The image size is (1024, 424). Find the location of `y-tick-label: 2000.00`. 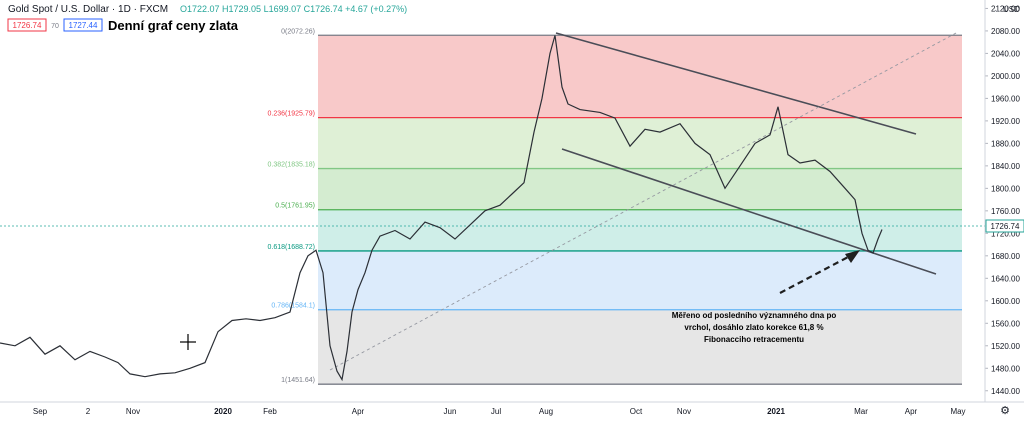

y-tick-label: 2000.00 is located at coordinates (1005, 76).